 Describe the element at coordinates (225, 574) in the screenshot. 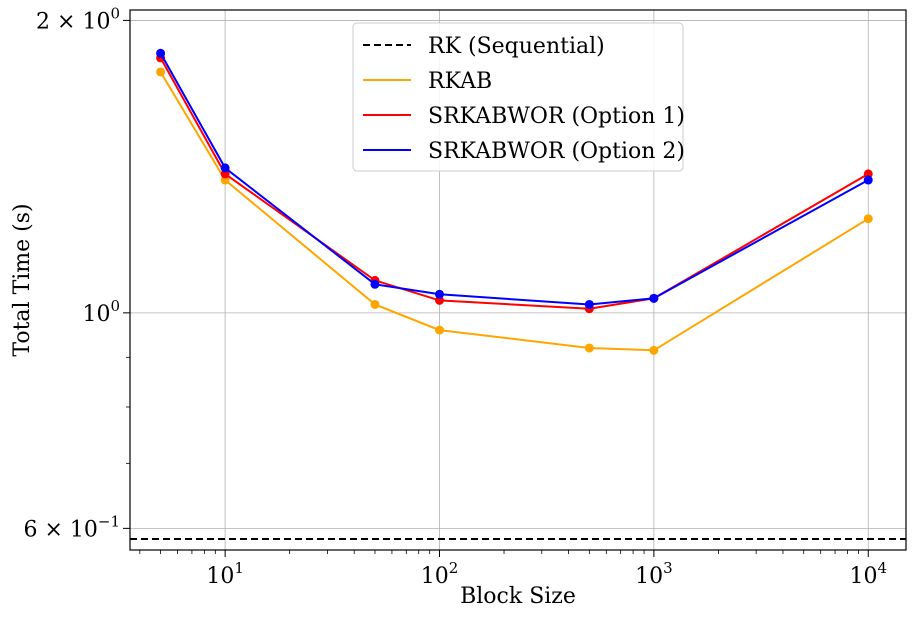

I see `x-tick-label: 10¹` at that location.